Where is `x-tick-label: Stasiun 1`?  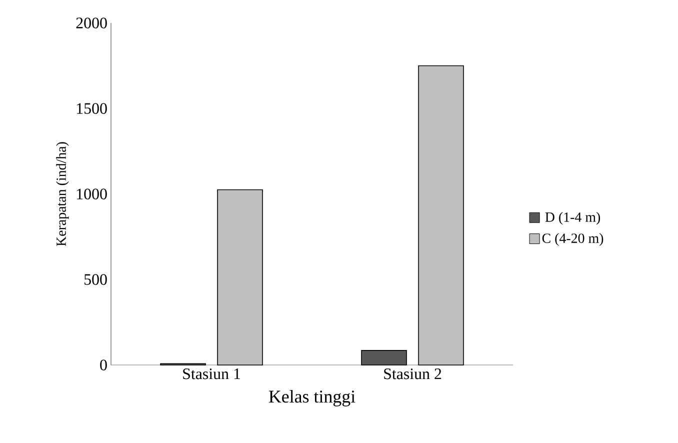 x-tick-label: Stasiun 1 is located at coordinates (211, 374).